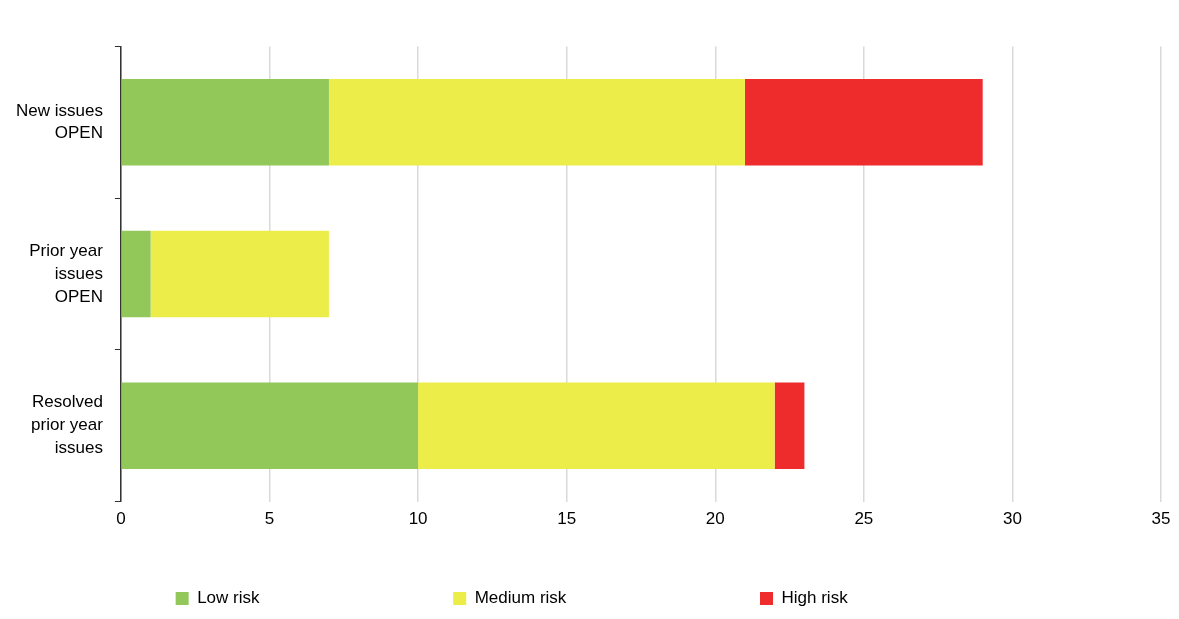 The height and width of the screenshot is (619, 1179). What do you see at coordinates (418, 519) in the screenshot?
I see `x-tick-label: 10` at bounding box center [418, 519].